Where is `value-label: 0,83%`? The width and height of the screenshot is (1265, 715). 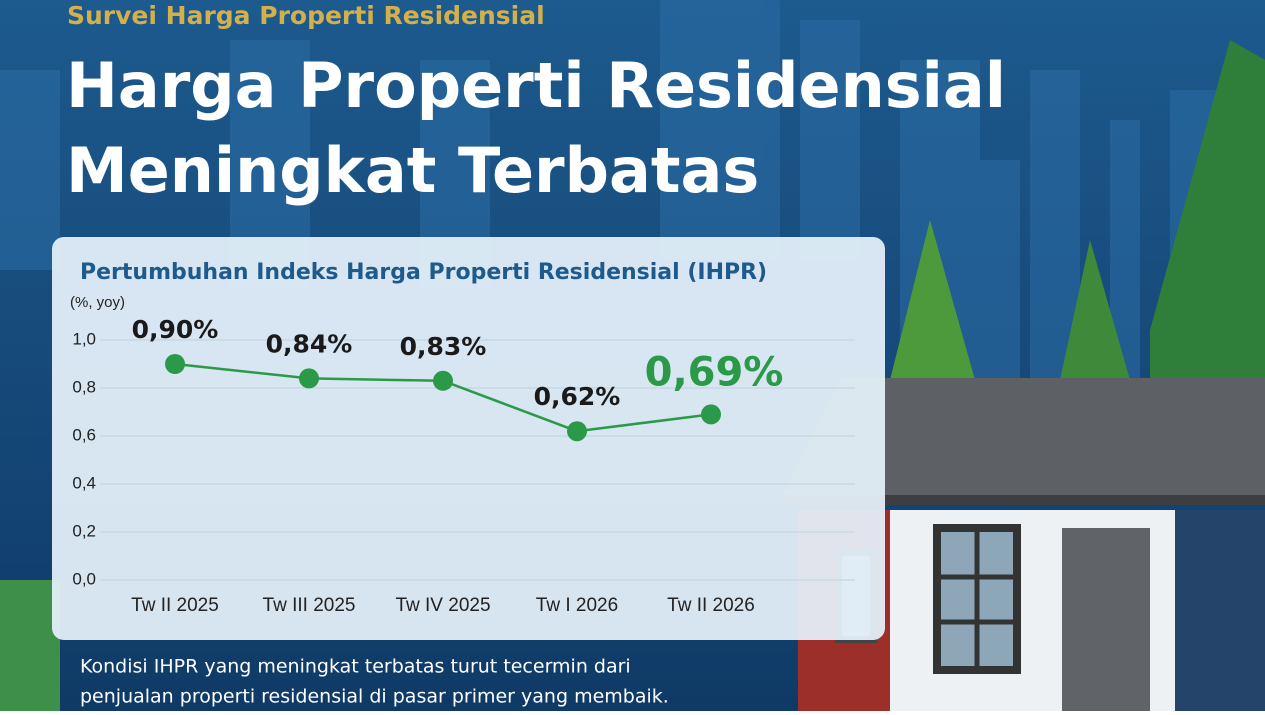
value-label: 0,83% is located at coordinates (443, 346).